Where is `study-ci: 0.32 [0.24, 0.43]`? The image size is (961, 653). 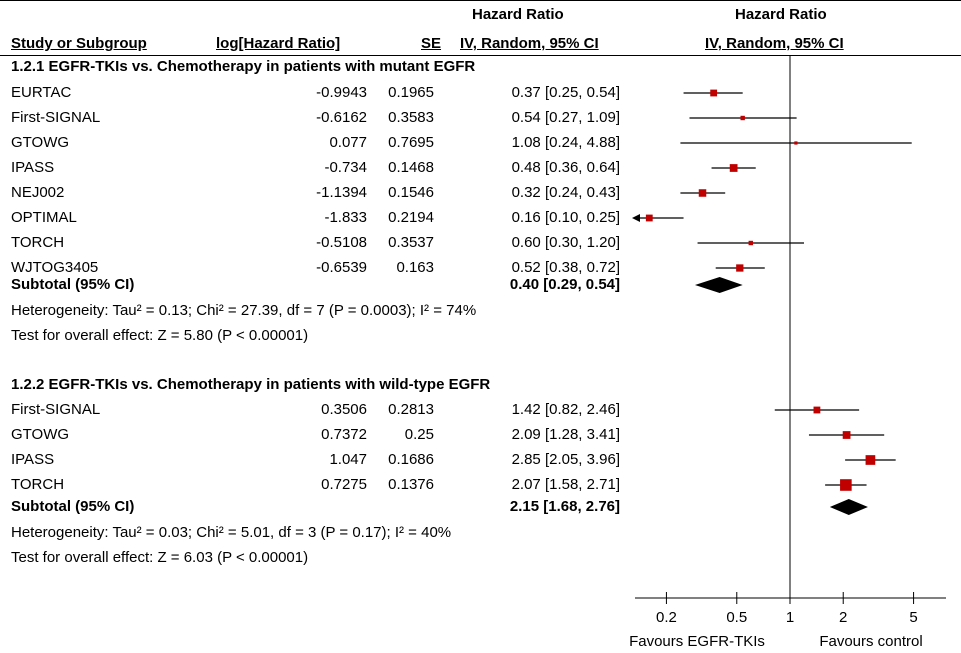
study-ci: 0.32 [0.24, 0.43] is located at coordinates (565, 192).